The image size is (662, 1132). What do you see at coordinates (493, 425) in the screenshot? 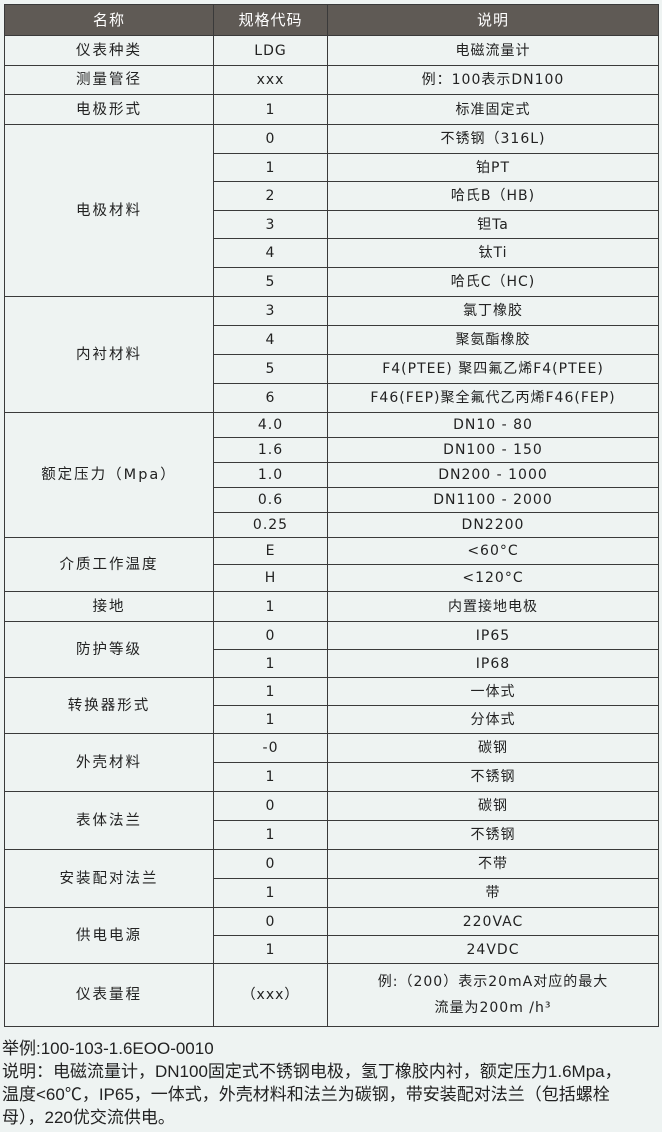
I see `spec-description: DN10 - 80` at bounding box center [493, 425].